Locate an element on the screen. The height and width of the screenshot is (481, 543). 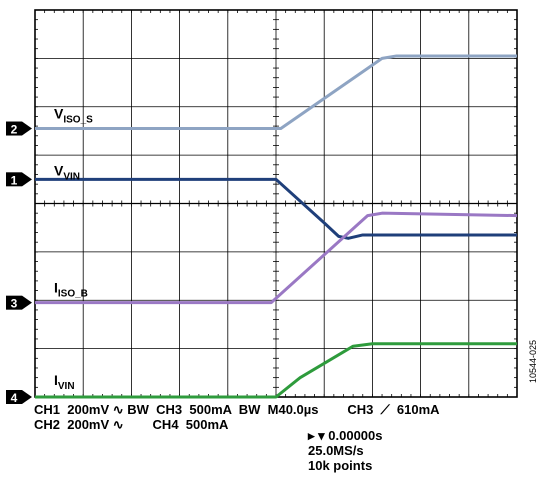
channel-3-marker: 3 is located at coordinates (19, 303).